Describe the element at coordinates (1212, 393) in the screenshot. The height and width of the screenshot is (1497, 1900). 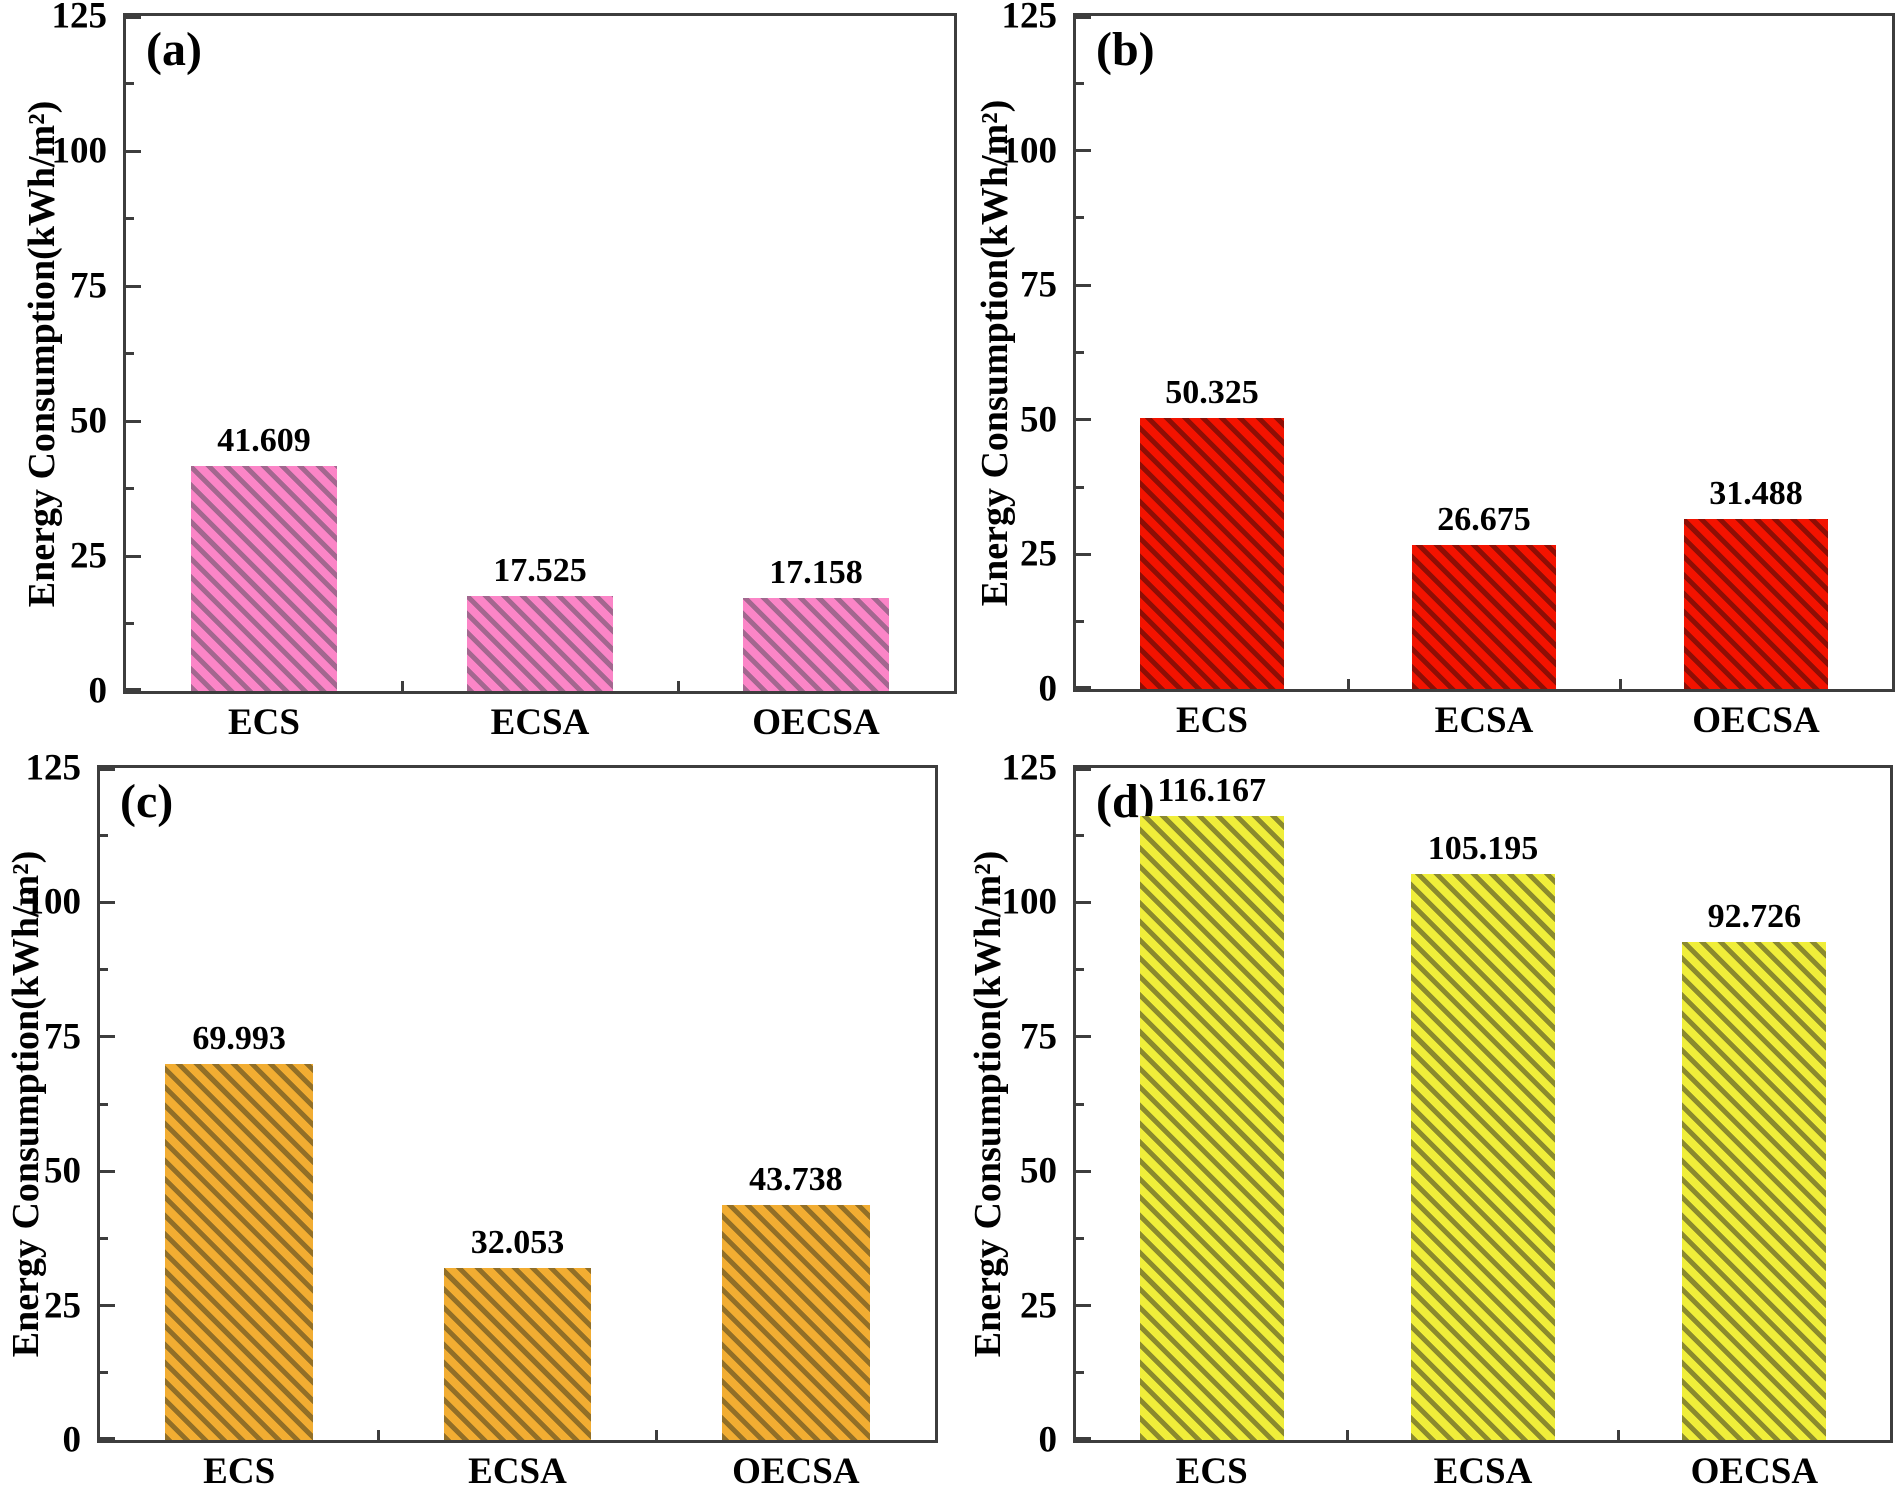
I see `bar-value-label: 50.325` at that location.